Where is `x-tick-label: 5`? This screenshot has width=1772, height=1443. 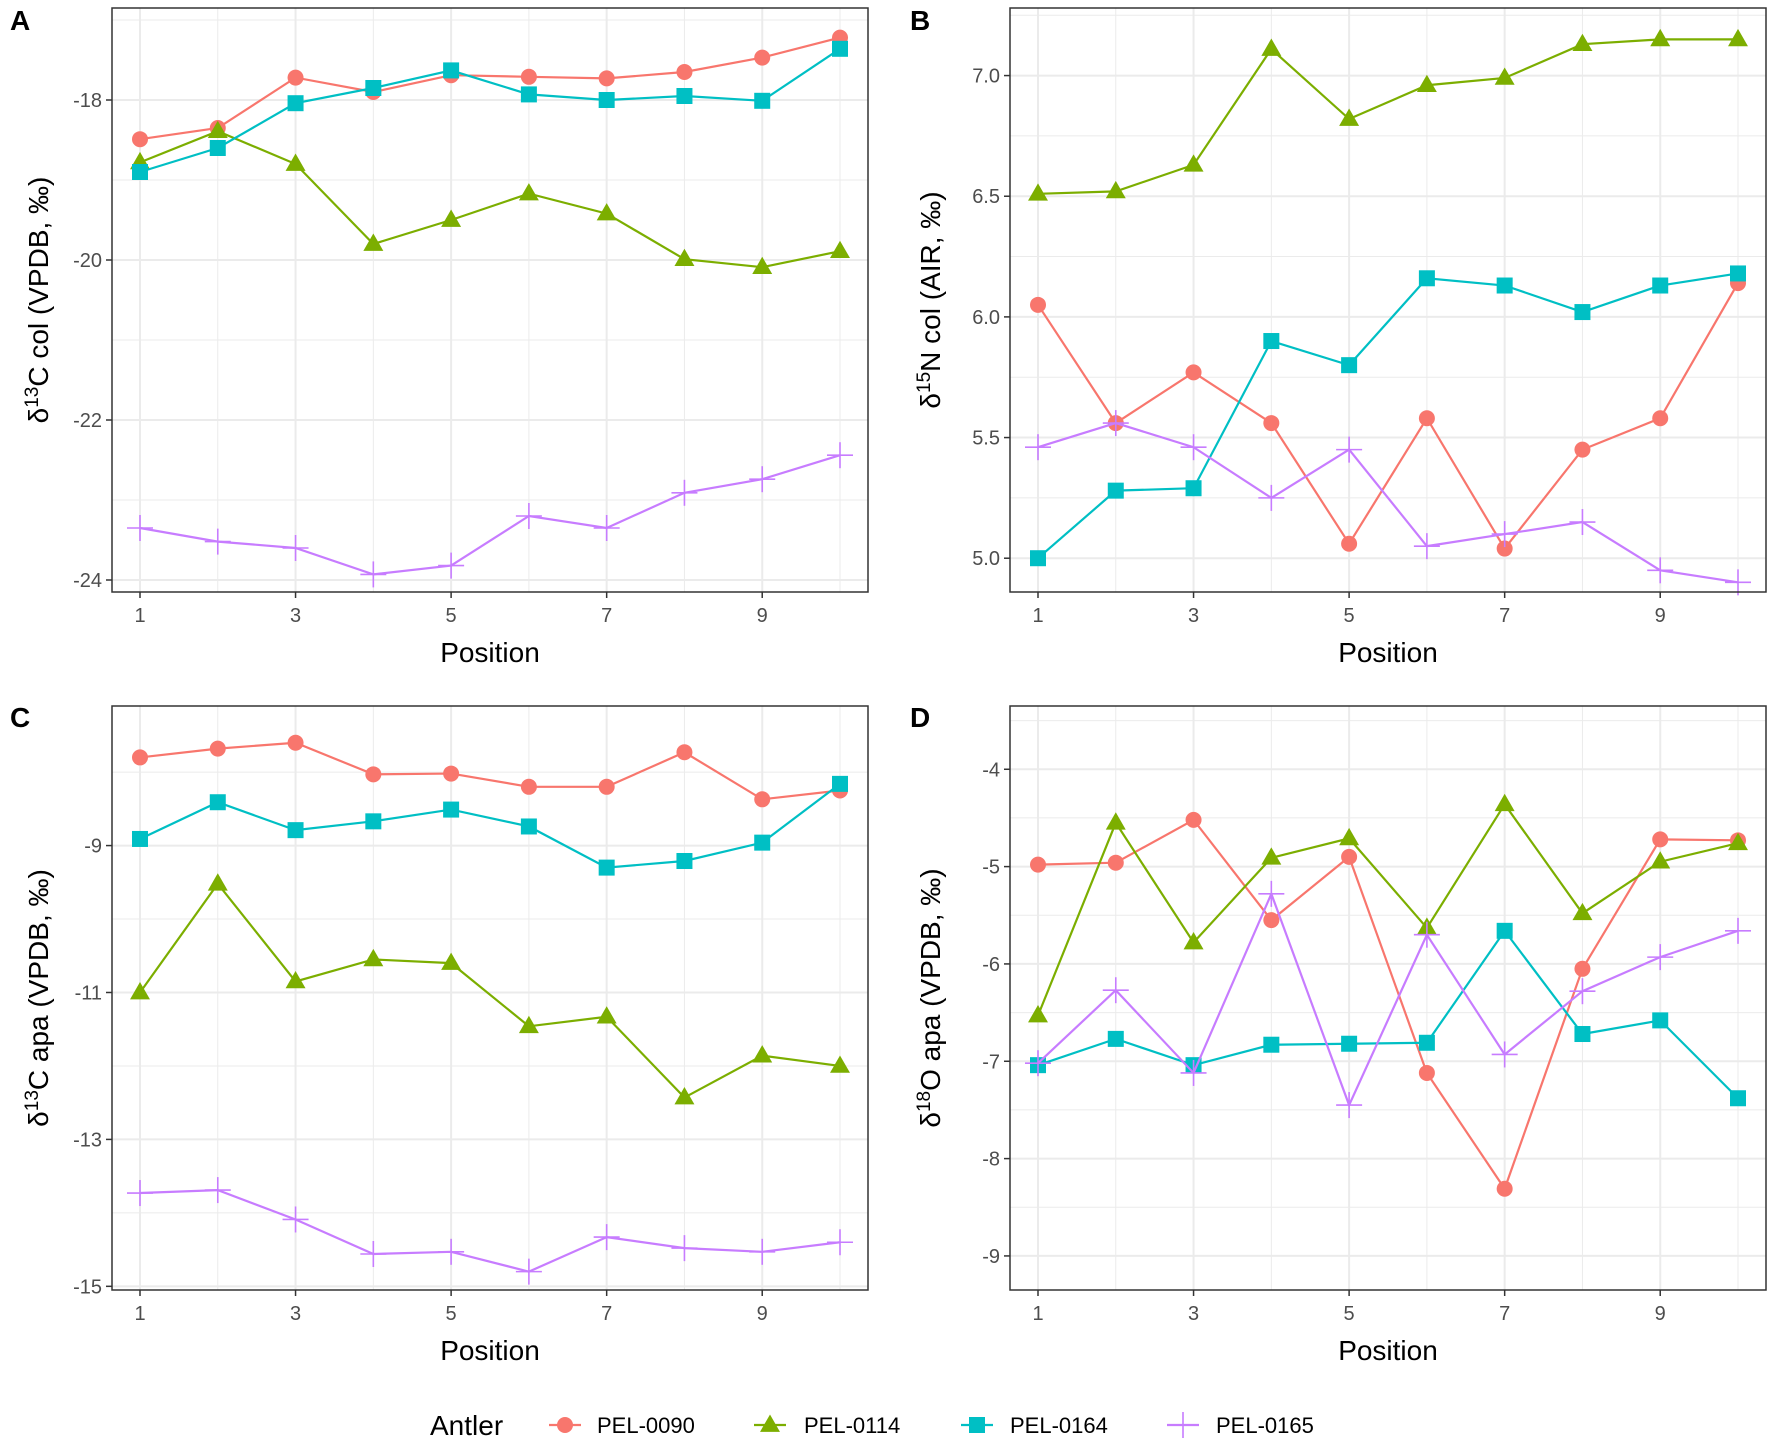
x-tick-label: 5 is located at coordinates (451, 616).